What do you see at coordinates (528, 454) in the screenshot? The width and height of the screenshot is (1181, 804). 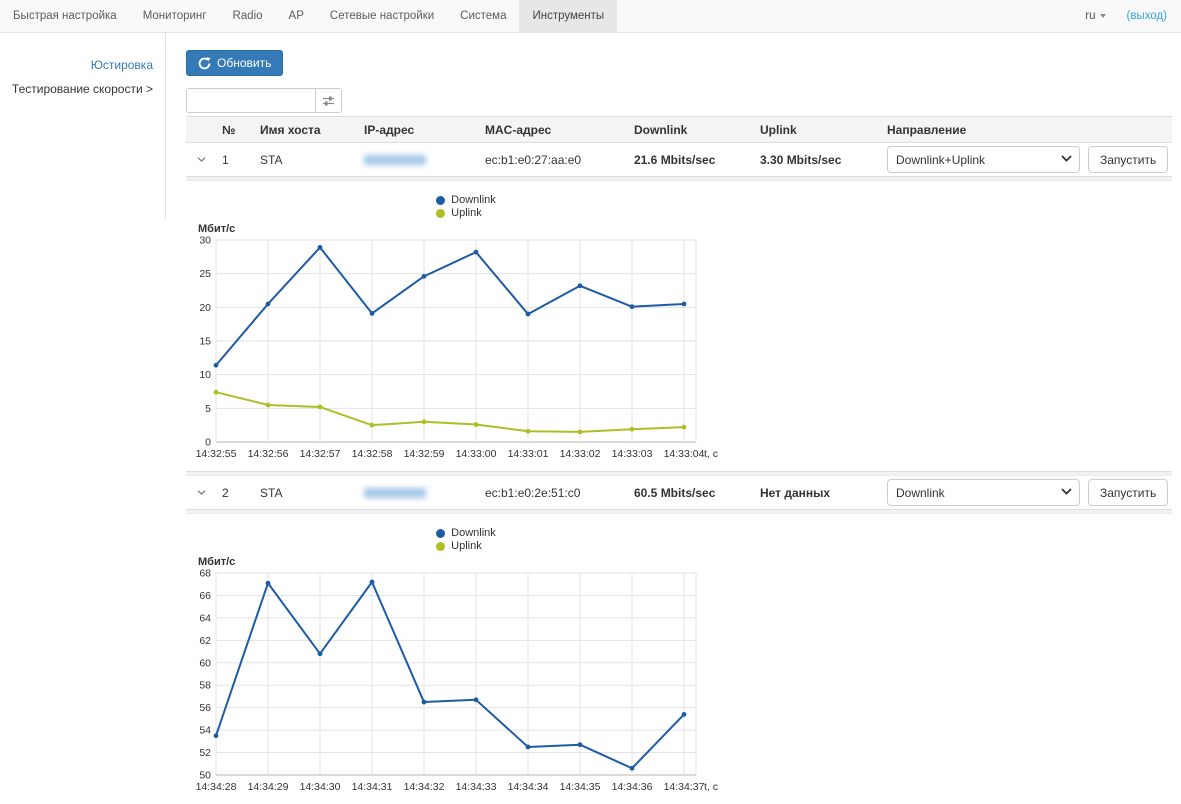 I see `x-tick-label: 14:33:01` at bounding box center [528, 454].